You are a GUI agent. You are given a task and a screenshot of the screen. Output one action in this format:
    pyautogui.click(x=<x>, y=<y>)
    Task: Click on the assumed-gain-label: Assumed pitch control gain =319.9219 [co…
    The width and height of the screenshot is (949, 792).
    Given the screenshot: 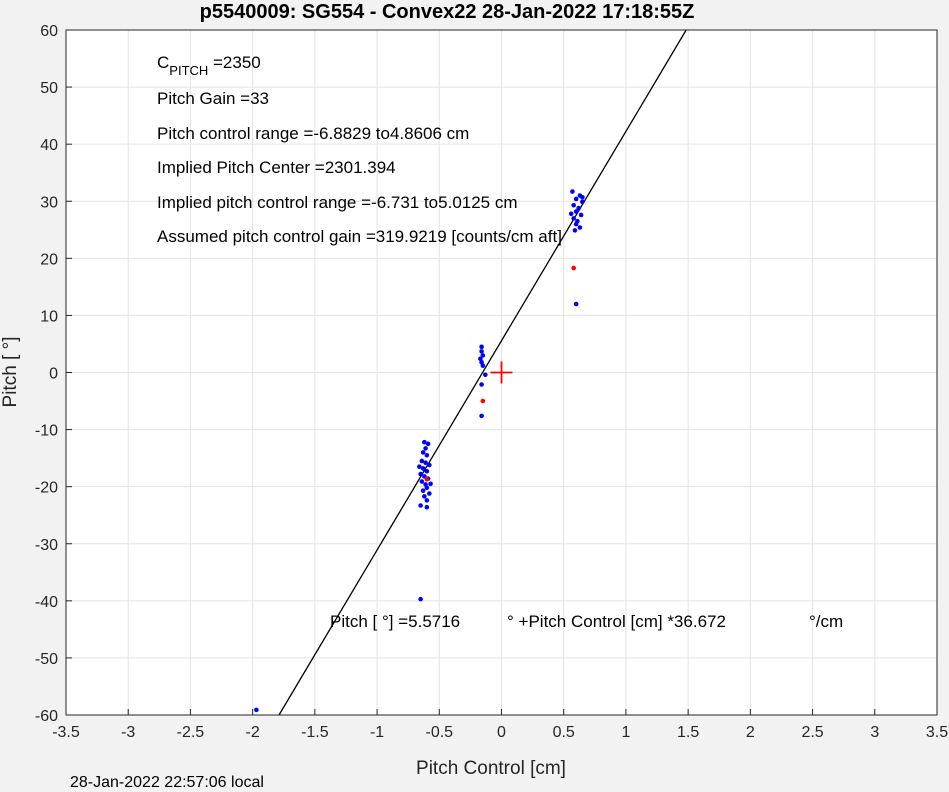 What is the action you would take?
    pyautogui.click(x=359, y=236)
    